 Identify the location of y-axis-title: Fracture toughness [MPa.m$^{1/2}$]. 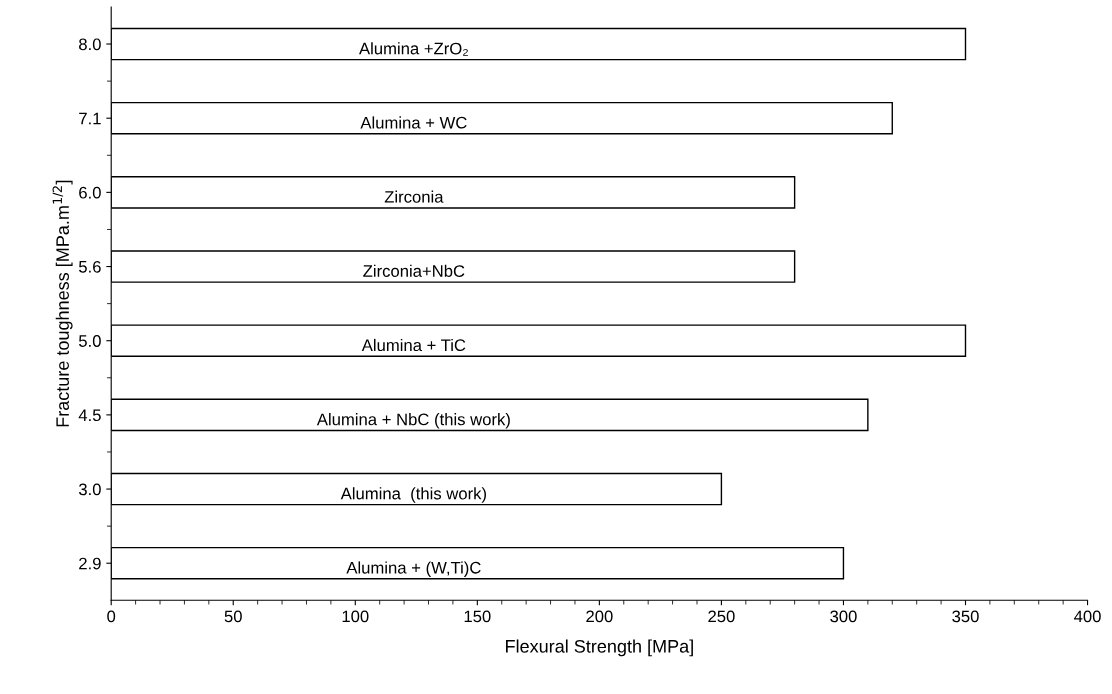
(62, 303).